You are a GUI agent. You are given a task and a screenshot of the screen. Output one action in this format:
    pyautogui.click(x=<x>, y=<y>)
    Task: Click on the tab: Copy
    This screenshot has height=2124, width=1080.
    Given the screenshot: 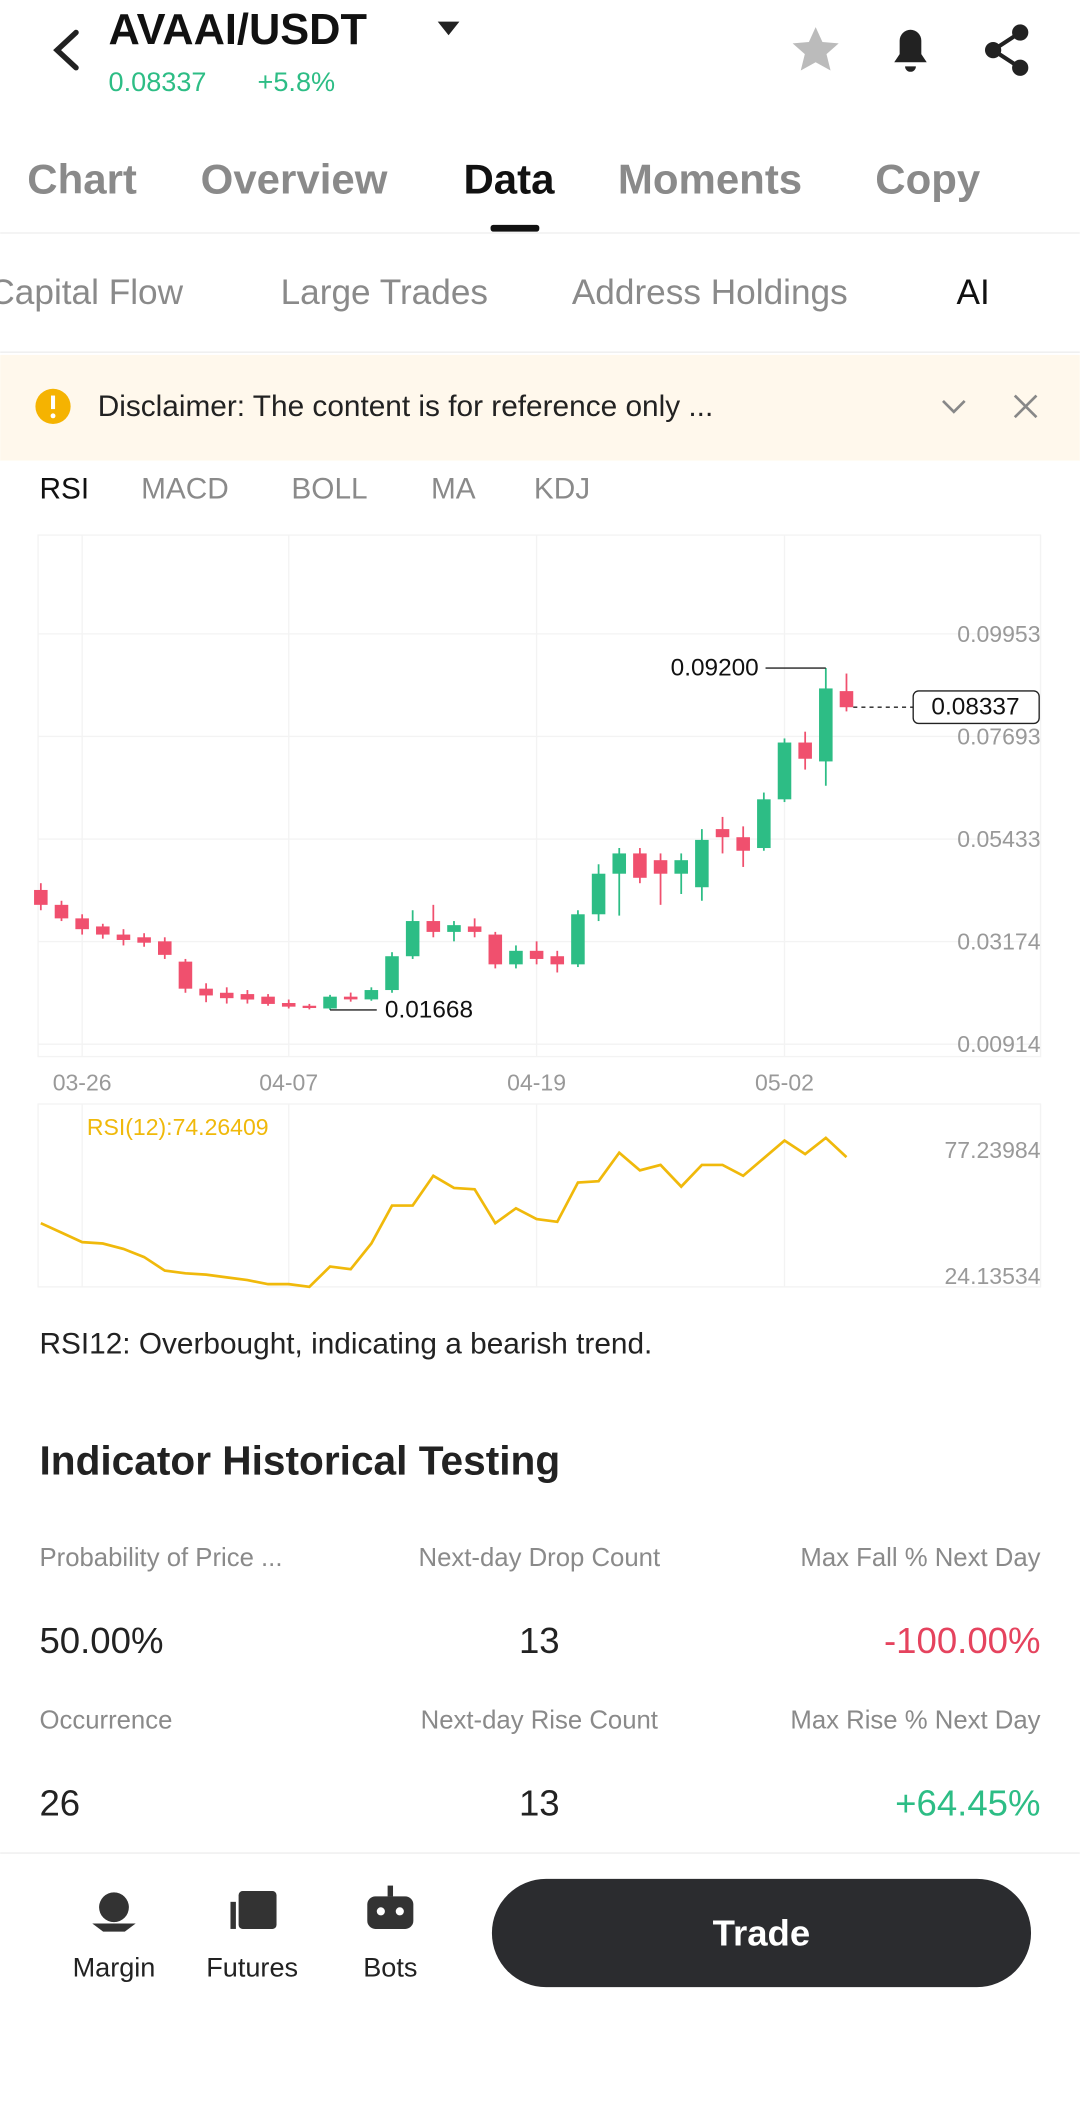 What is the action you would take?
    pyautogui.click(x=928, y=178)
    